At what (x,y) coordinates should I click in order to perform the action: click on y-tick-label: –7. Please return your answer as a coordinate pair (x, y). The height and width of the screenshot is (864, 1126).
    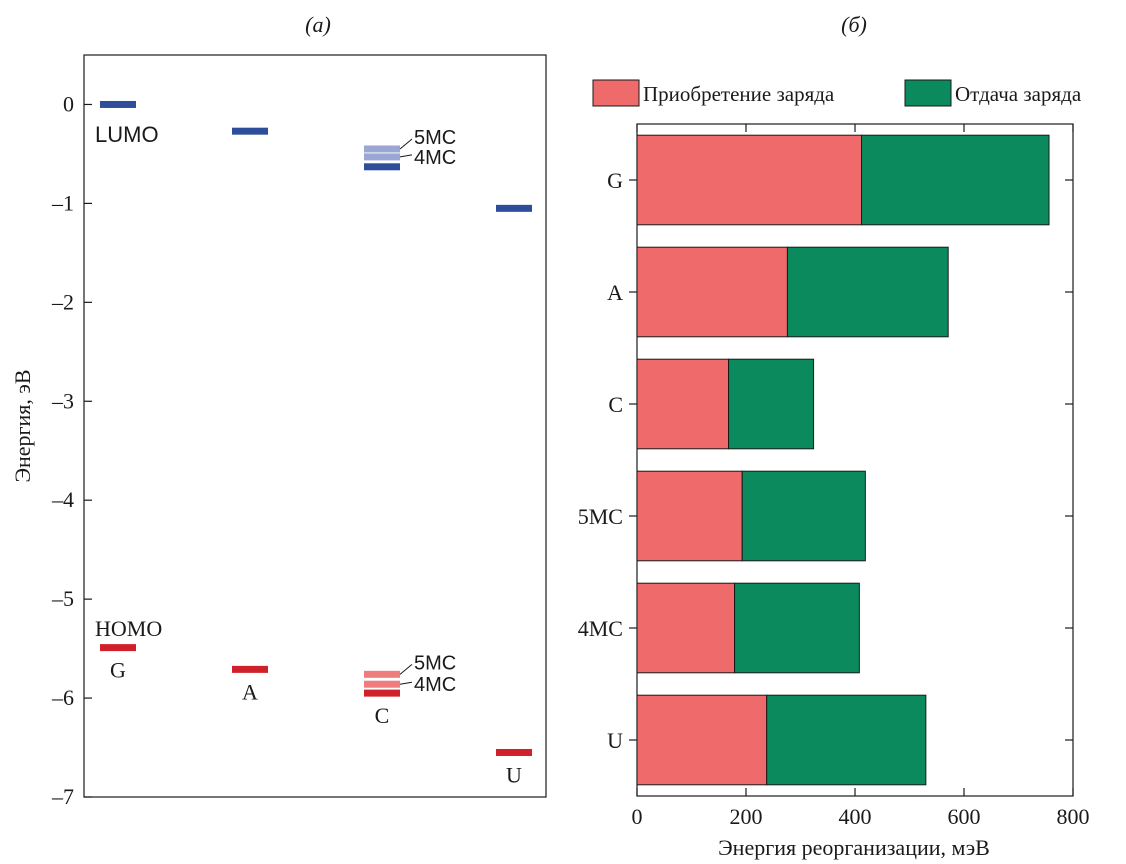
    Looking at the image, I should click on (62, 796).